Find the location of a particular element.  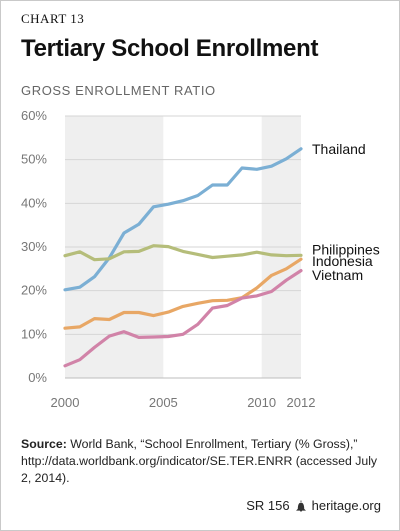

chart-subtitle: GROSS ENROLLMENT RATIO is located at coordinates (118, 90).